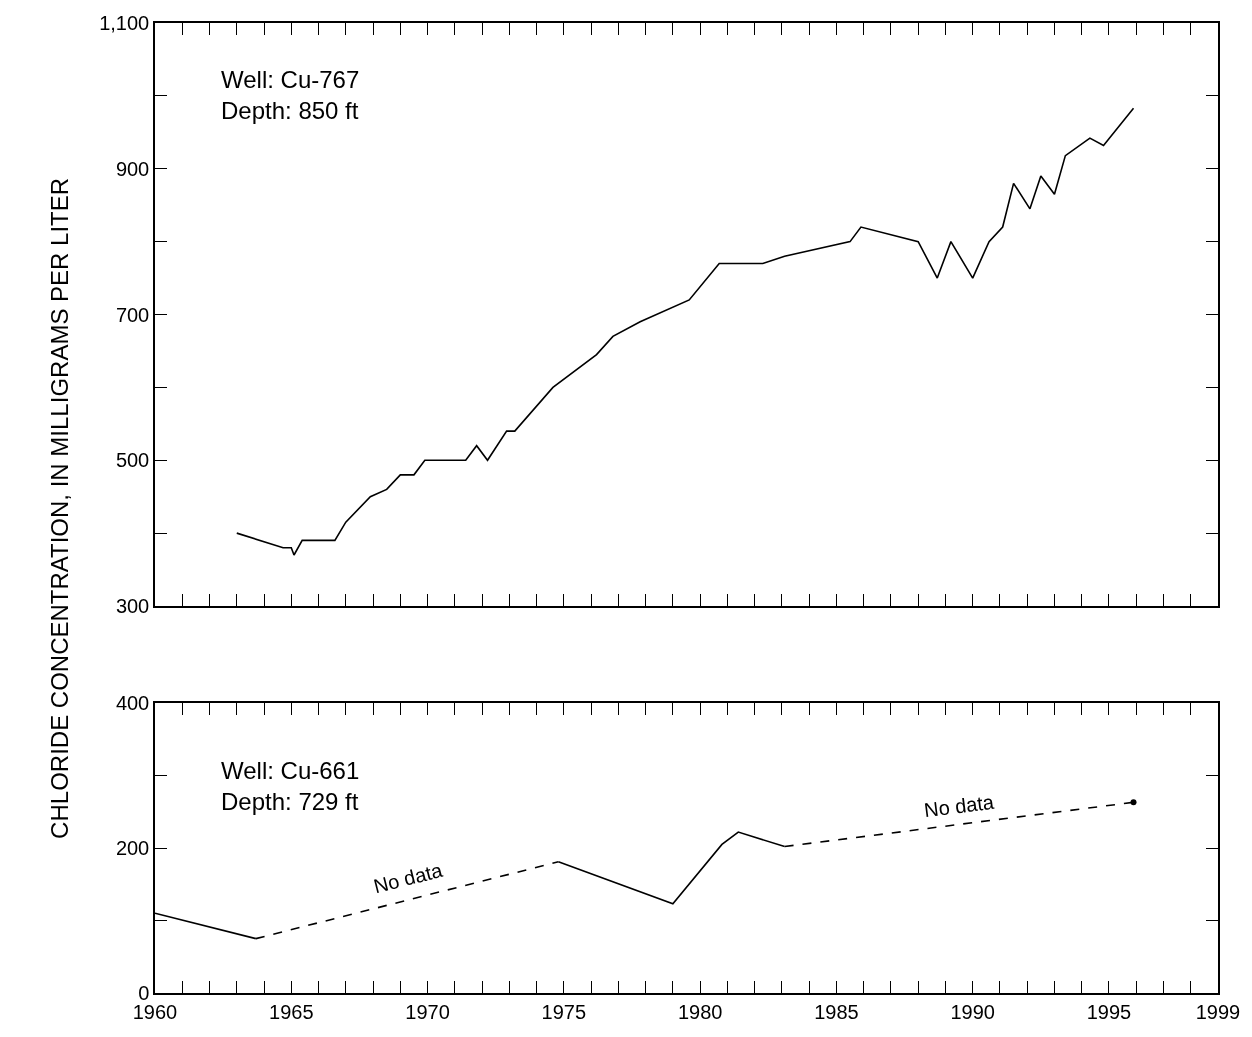  I want to click on y-axis-title: CHLORIDE CONCENTRATION, IN MILLIGRAMS PER LITER, so click(59, 508).